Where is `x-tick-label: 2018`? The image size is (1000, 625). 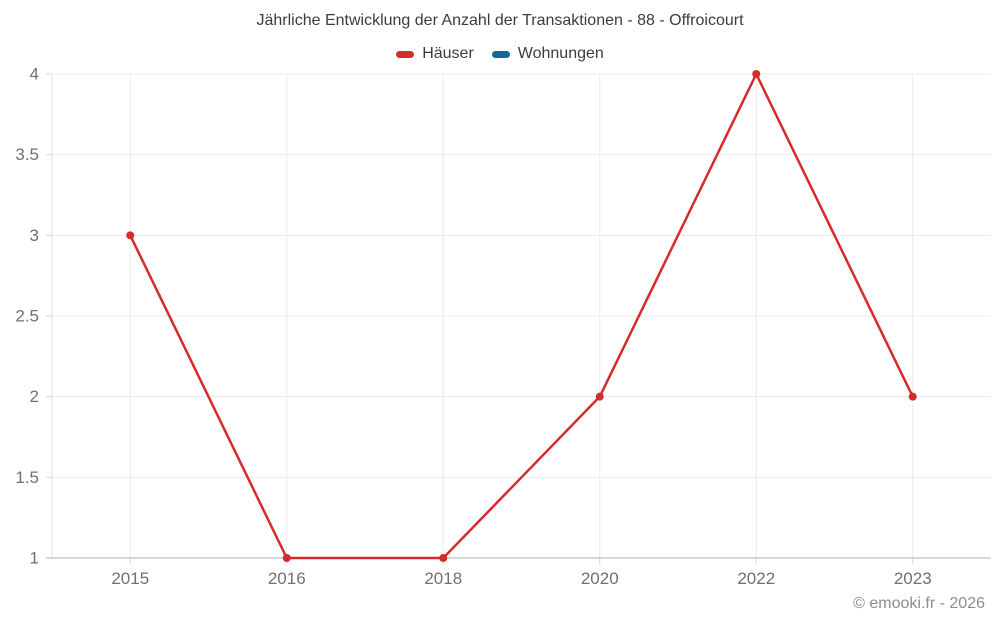
x-tick-label: 2018 is located at coordinates (443, 578).